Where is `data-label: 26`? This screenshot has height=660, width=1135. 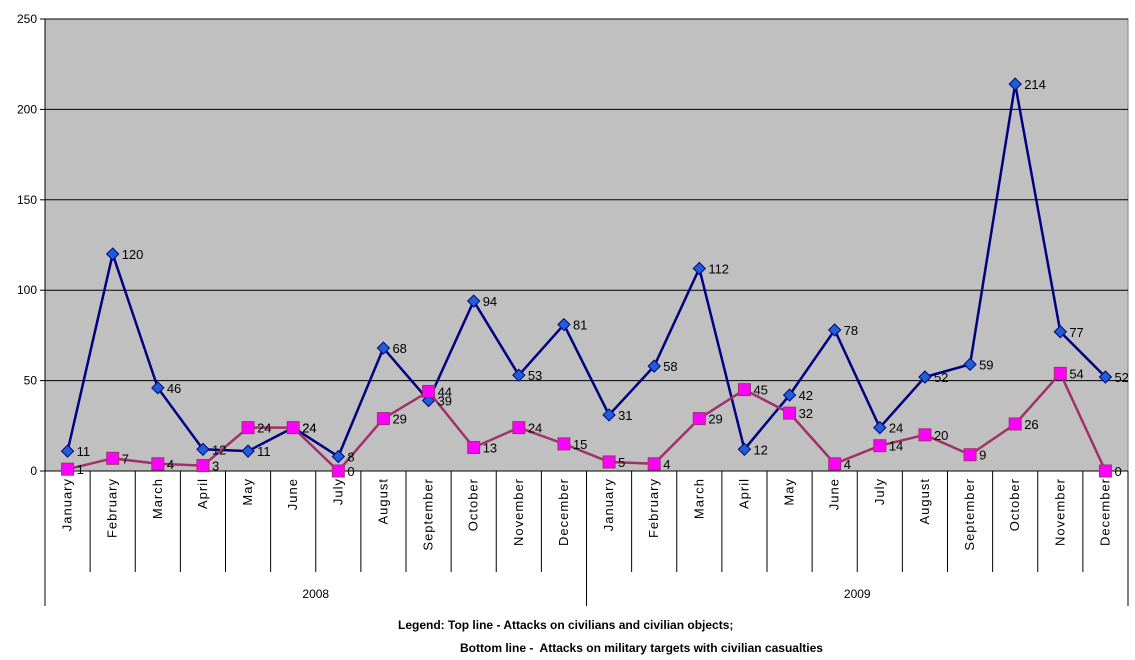 data-label: 26 is located at coordinates (1031, 424).